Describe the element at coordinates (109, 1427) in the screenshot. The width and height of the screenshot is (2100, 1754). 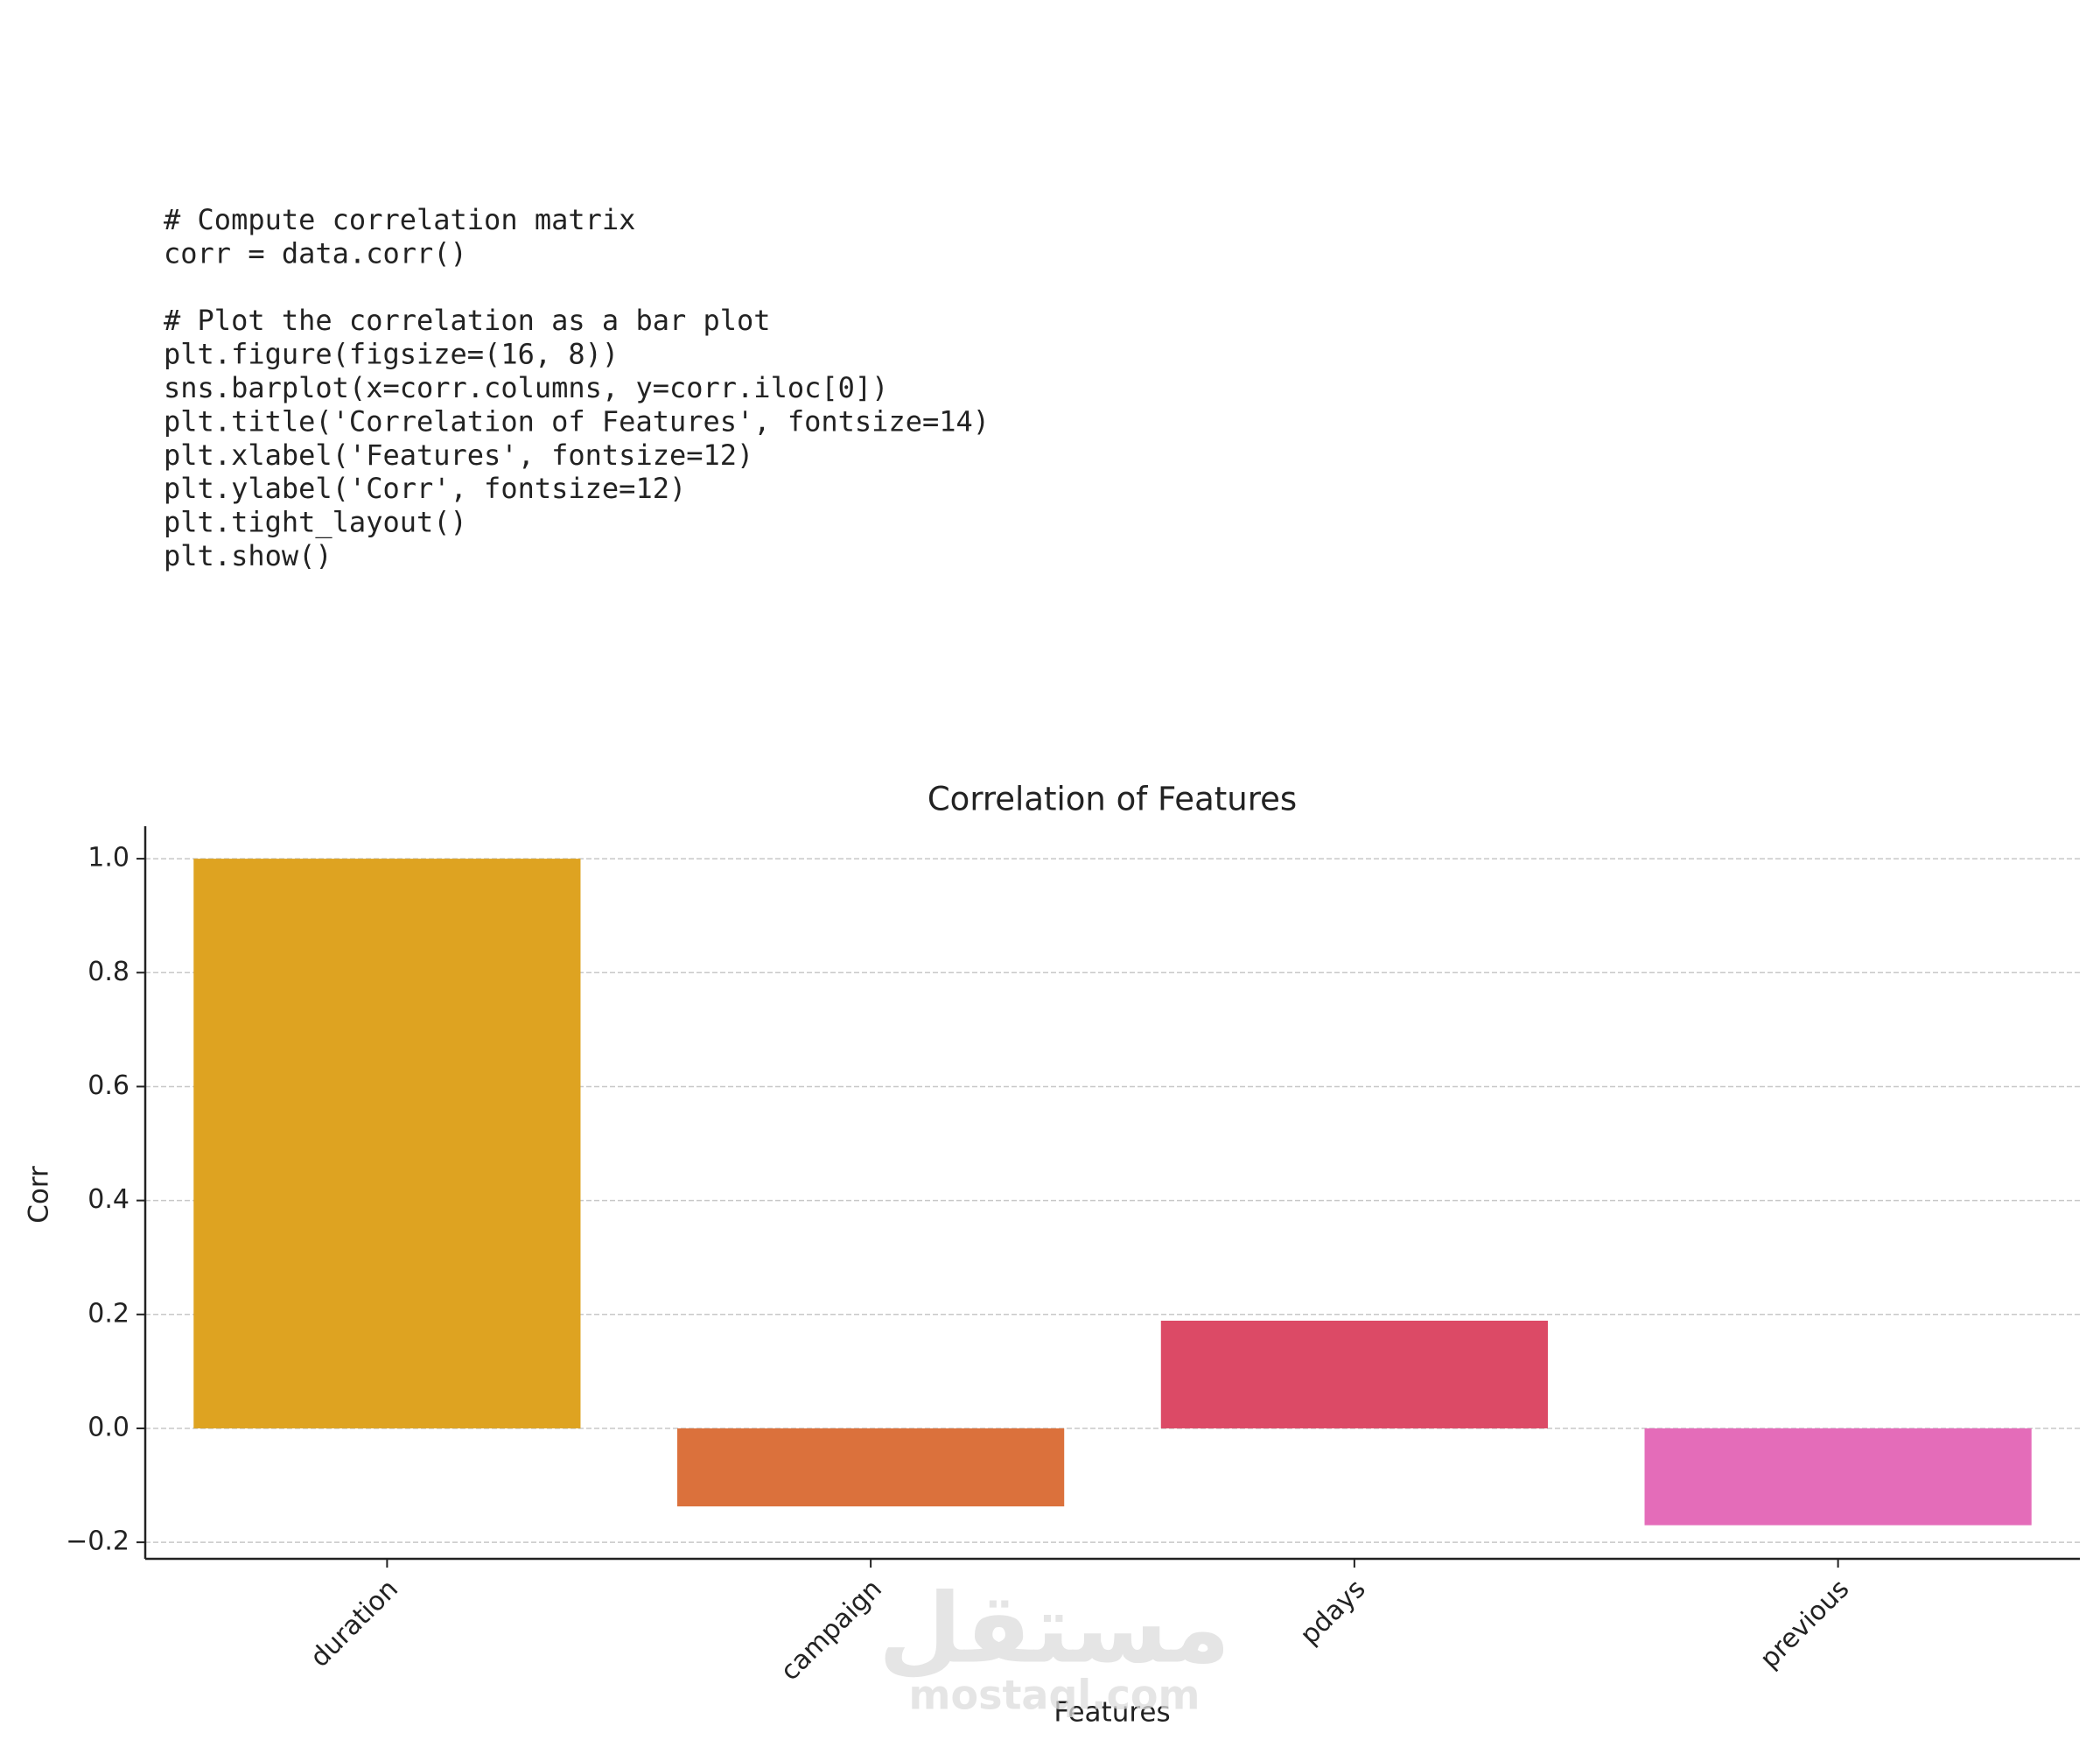
I see `y-tick-label: 0.0` at that location.